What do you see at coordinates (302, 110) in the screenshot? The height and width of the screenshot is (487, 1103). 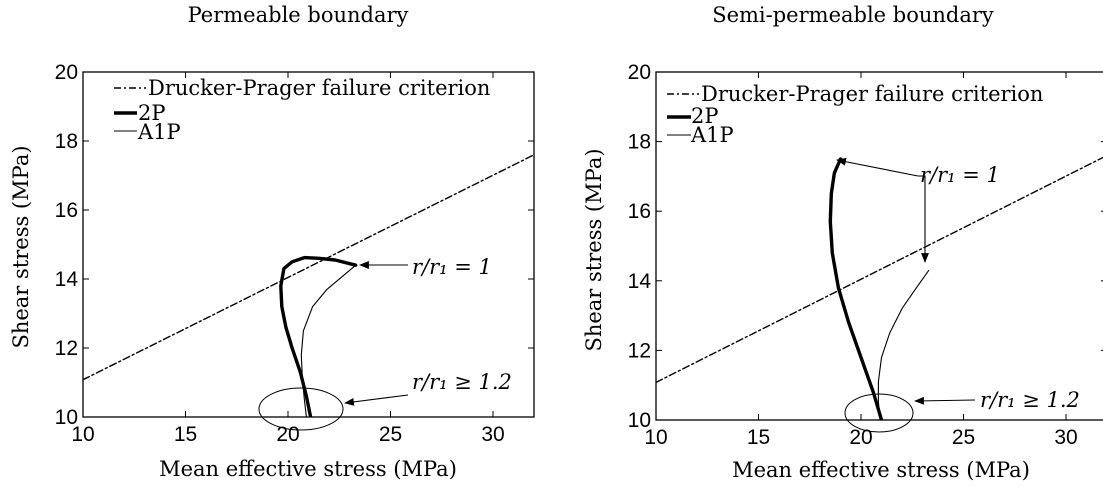 I see `left-legend: Drucker-Prager failure criterion 2P A1P` at bounding box center [302, 110].